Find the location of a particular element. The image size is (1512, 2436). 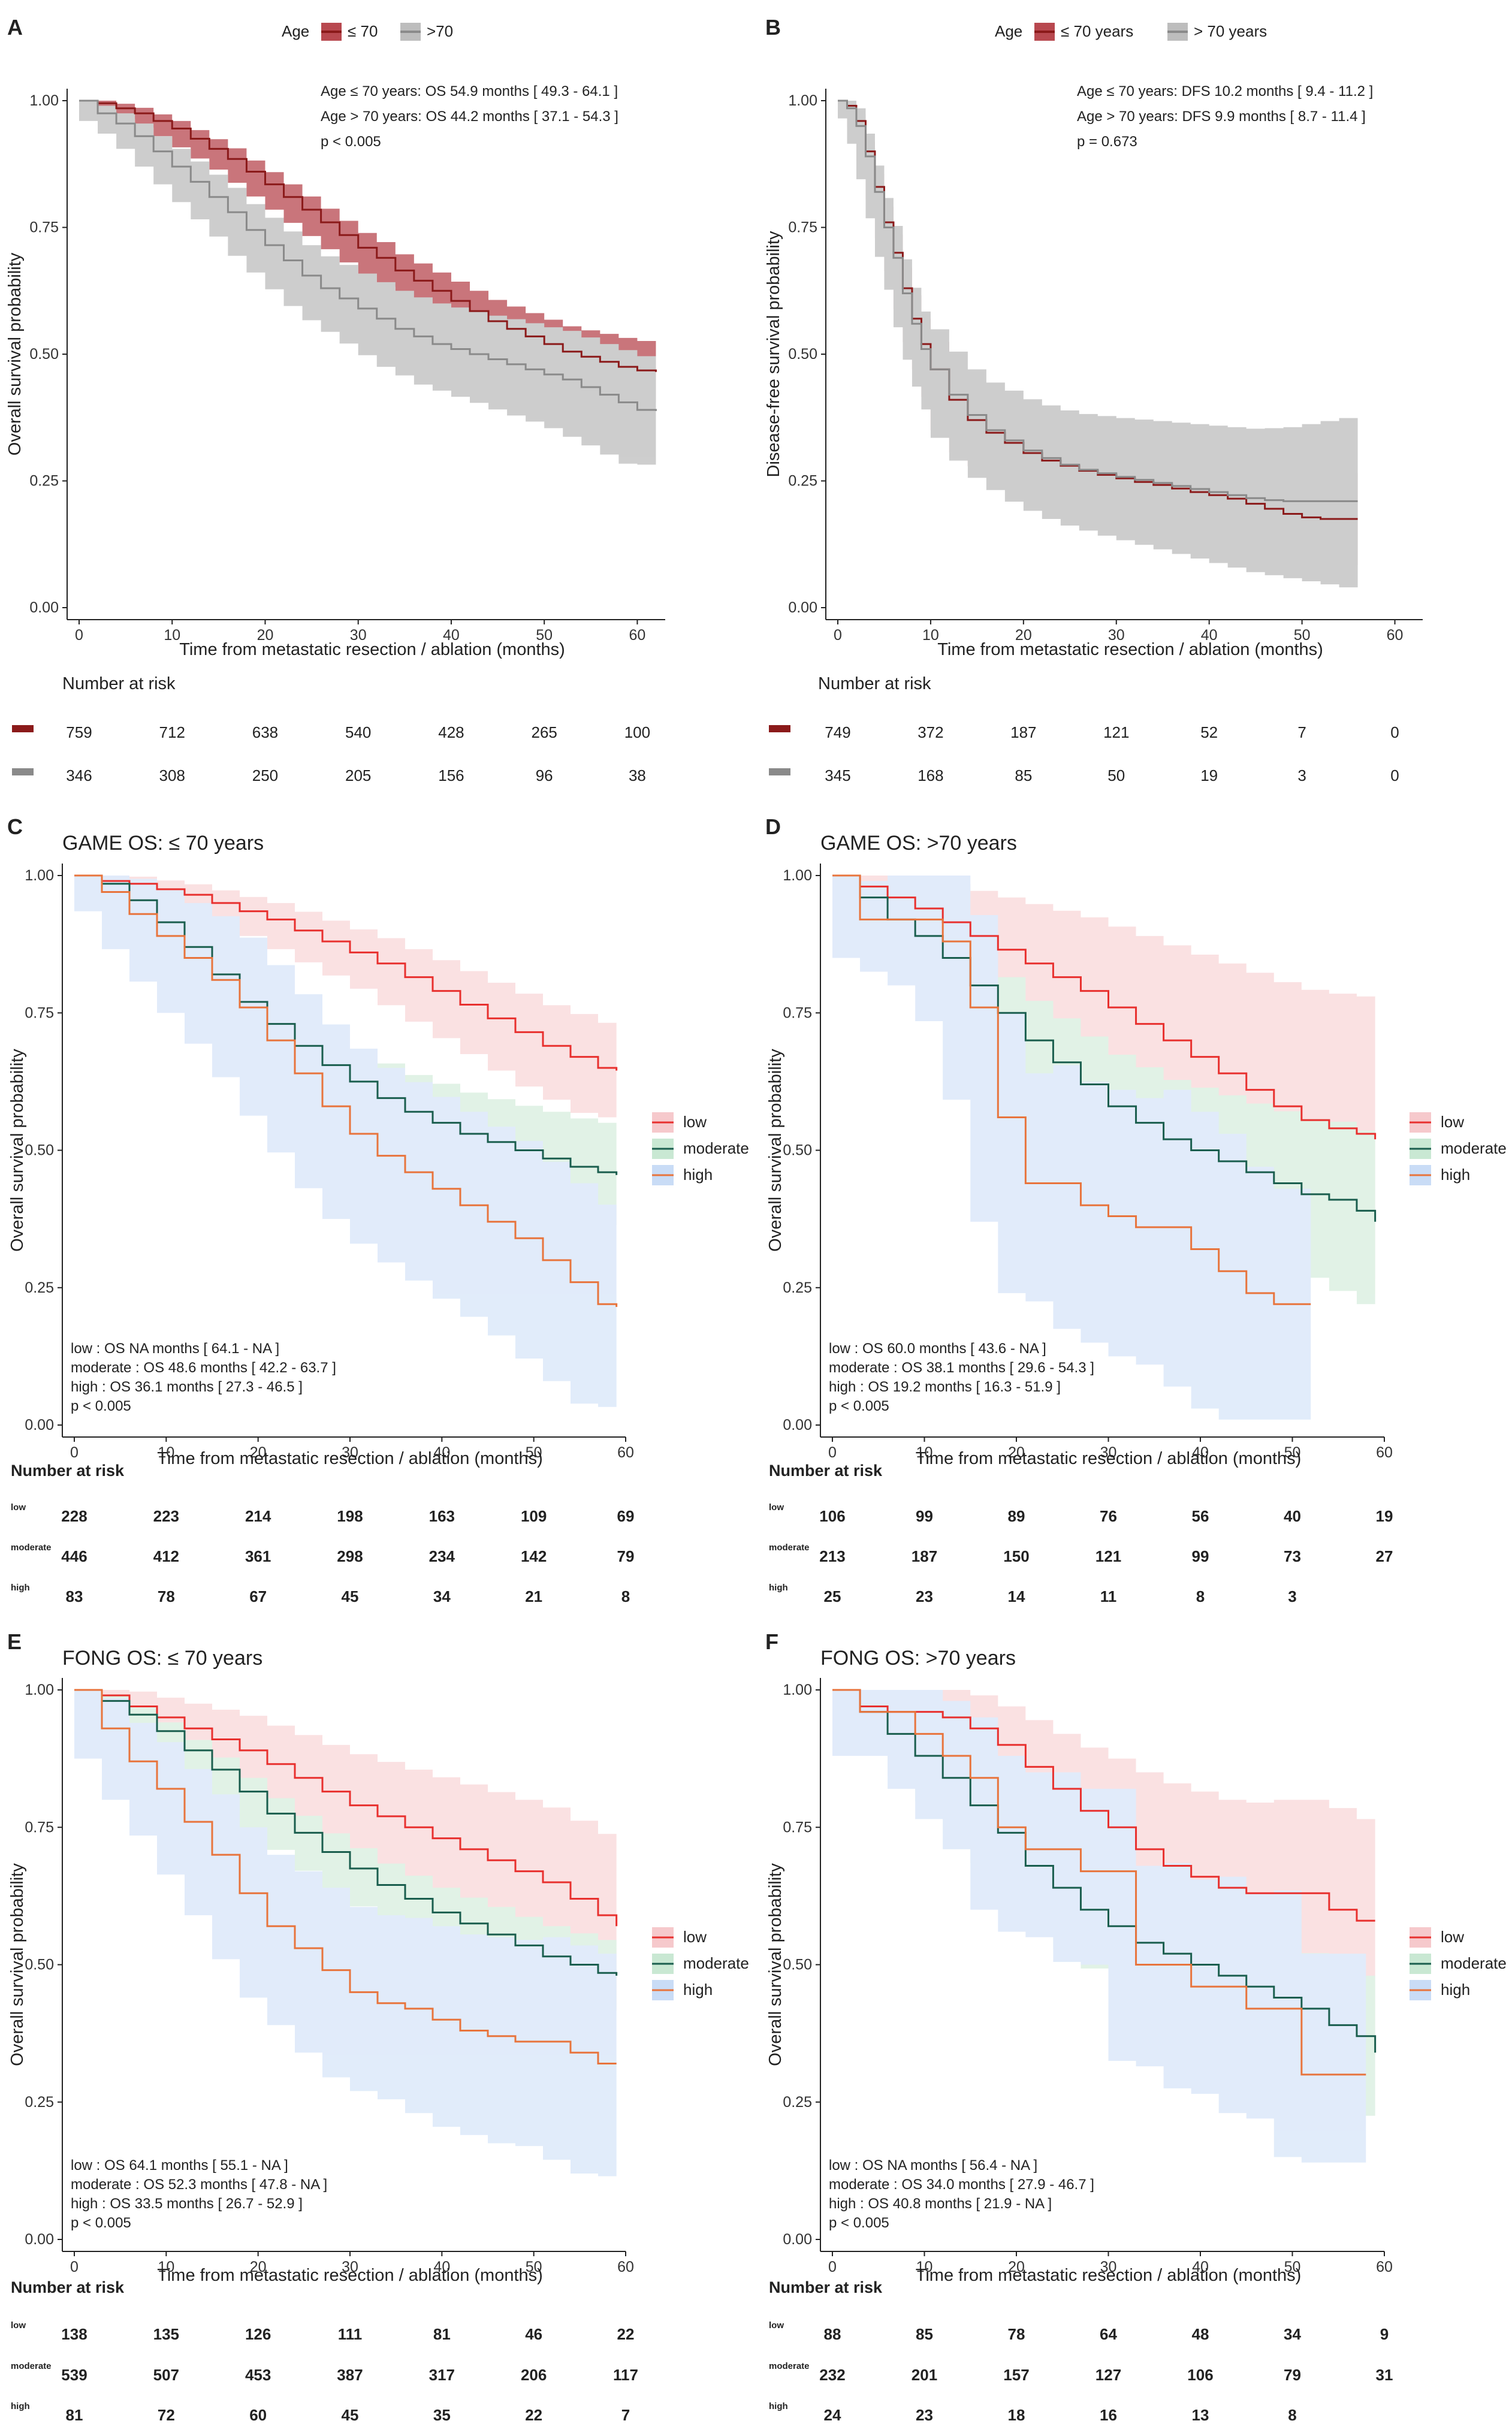

risk-value: 205 is located at coordinates (358, 775).